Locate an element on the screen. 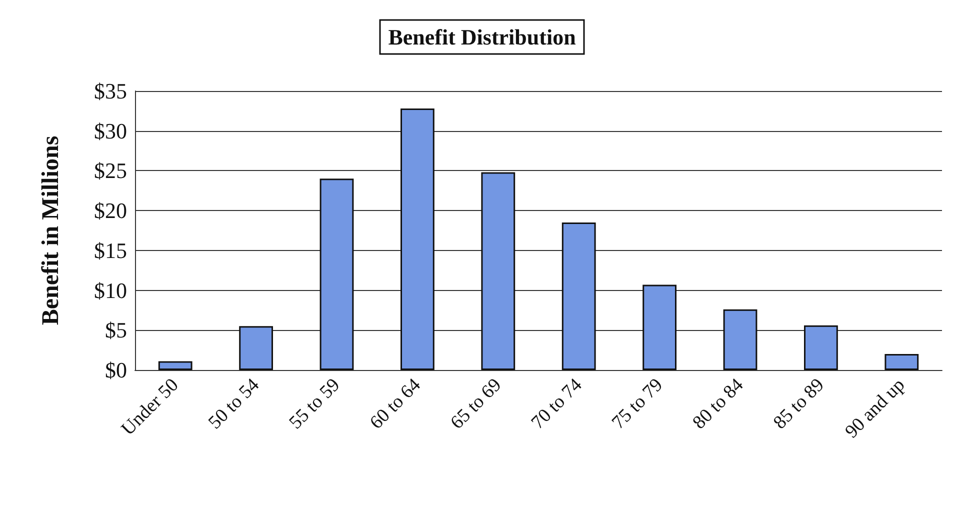 The width and height of the screenshot is (964, 514). y-tick-label: $35 is located at coordinates (110, 91).